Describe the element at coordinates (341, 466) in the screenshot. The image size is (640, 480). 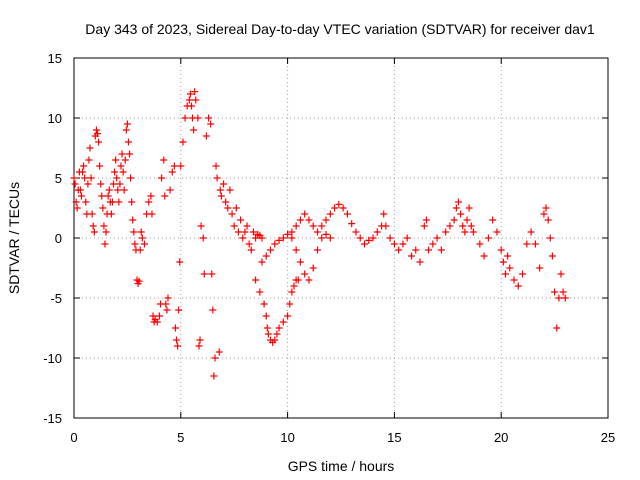
I see `x-axis-label: GPS time / hours` at that location.